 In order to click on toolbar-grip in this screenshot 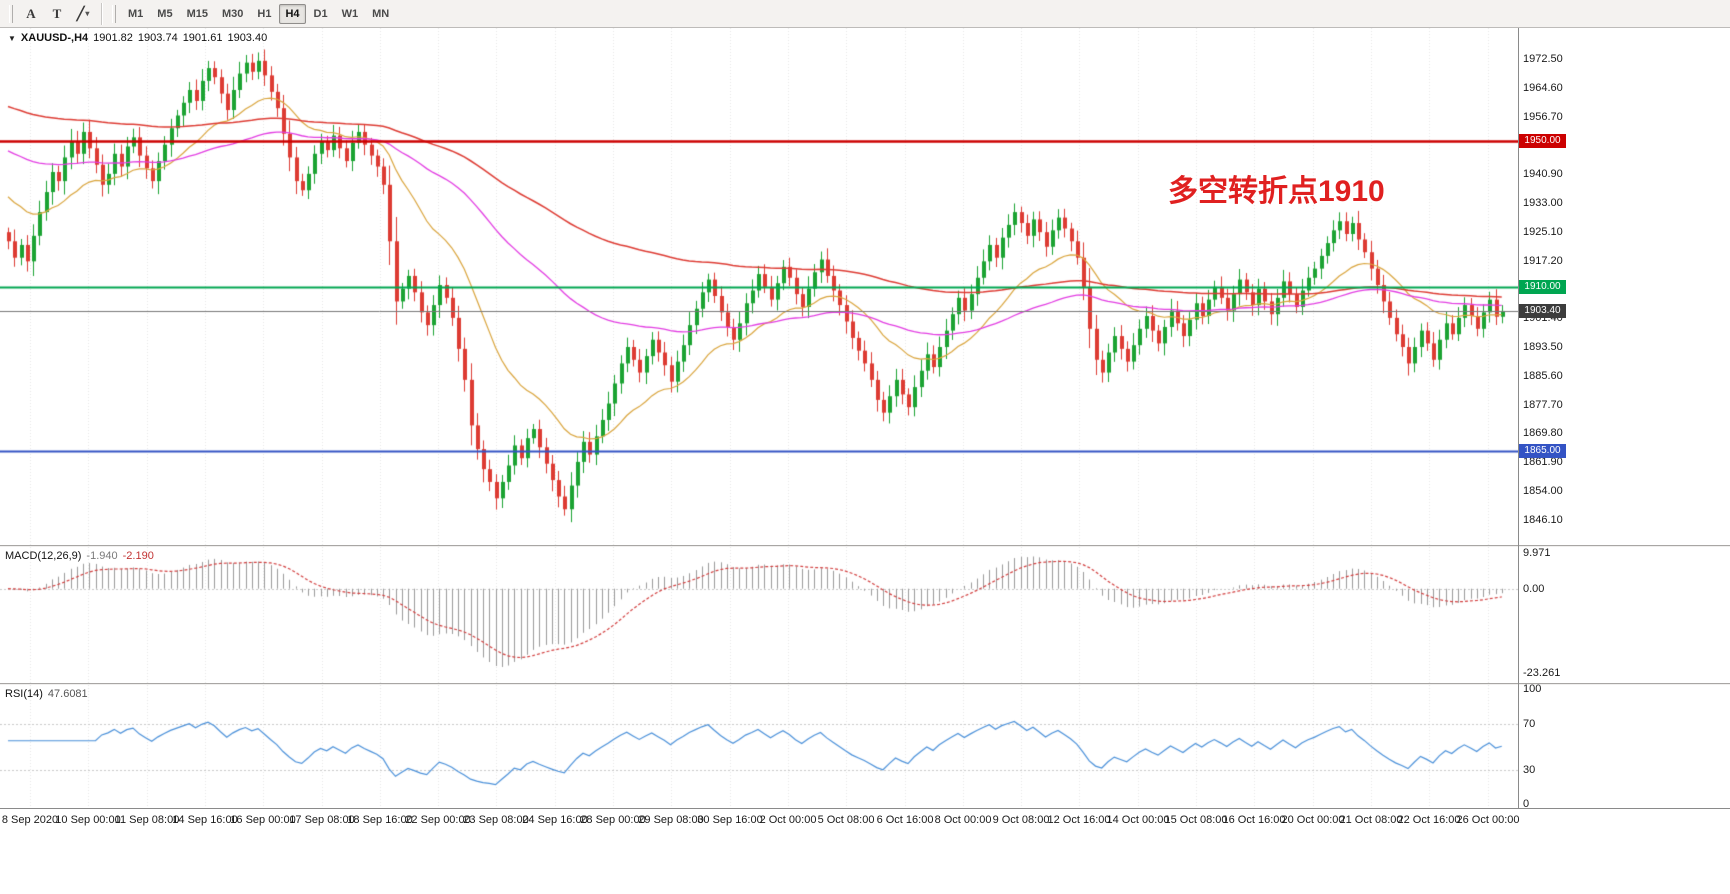, I will do `click(11, 13)`.